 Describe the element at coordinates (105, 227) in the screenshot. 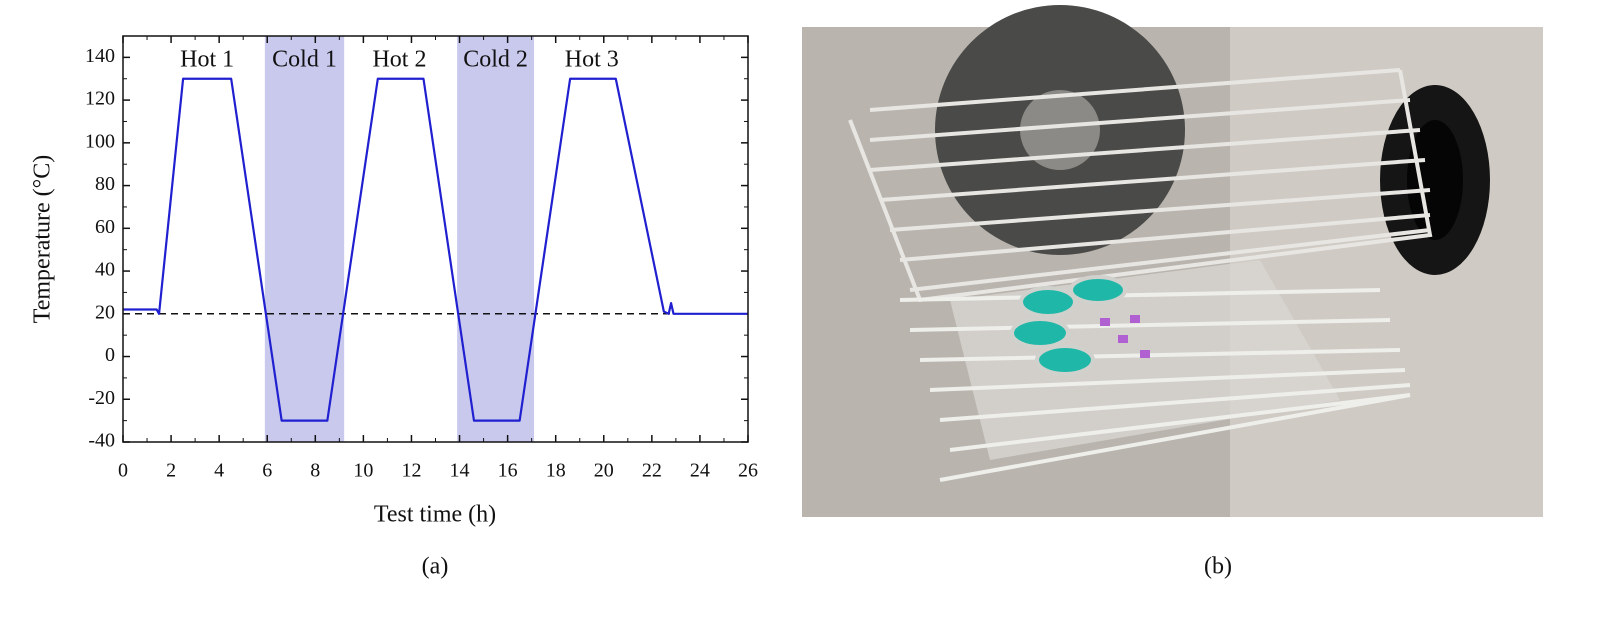

I see `y-tick-label: 60` at that location.